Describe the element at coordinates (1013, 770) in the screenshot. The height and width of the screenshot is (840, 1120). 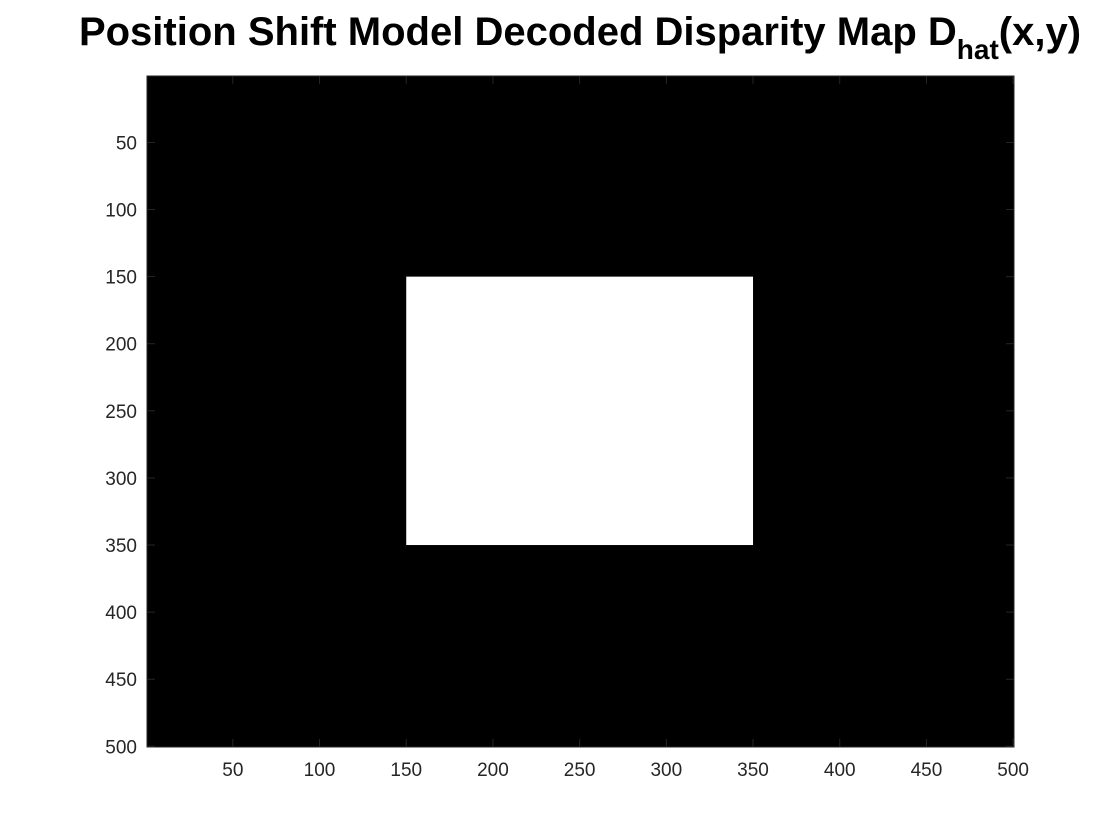
I see `x-tick-label: 500` at that location.